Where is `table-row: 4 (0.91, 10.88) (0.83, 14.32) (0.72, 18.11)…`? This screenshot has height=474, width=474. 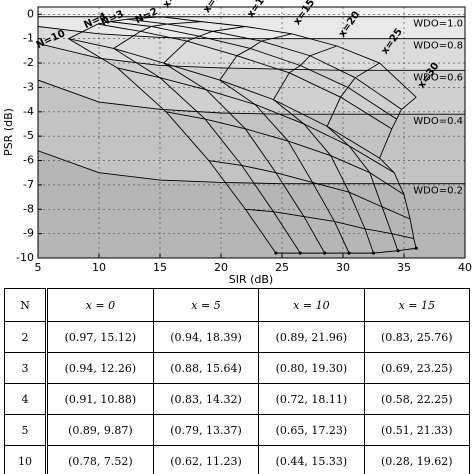 table-row: 4 (0.91, 10.88) (0.83, 14.32) (0.72, 18.11)… is located at coordinates (237, 399).